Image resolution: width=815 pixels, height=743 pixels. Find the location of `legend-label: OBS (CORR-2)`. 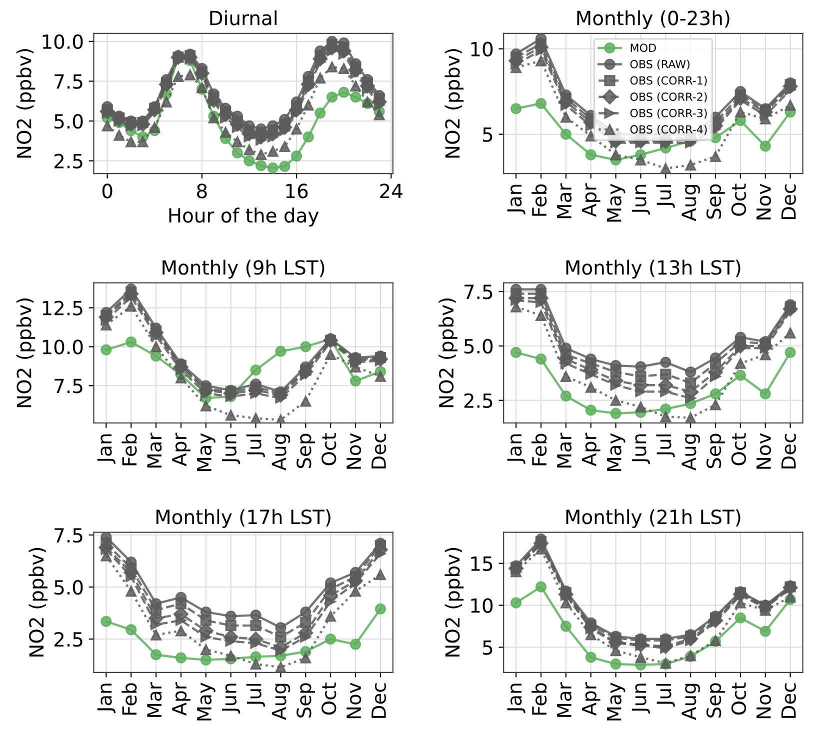

legend-label: OBS (CORR-2) is located at coordinates (668, 97).